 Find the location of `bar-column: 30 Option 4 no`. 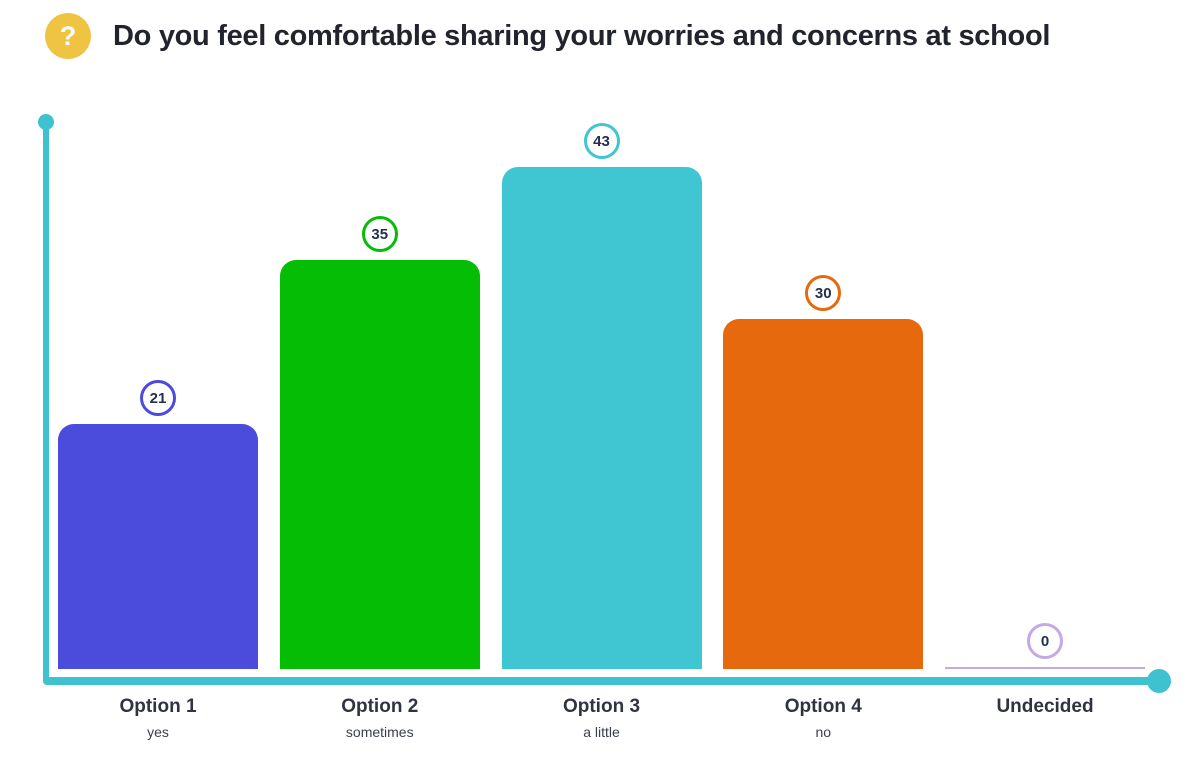

bar-column: 30 Option 4 no is located at coordinates (823, 507).